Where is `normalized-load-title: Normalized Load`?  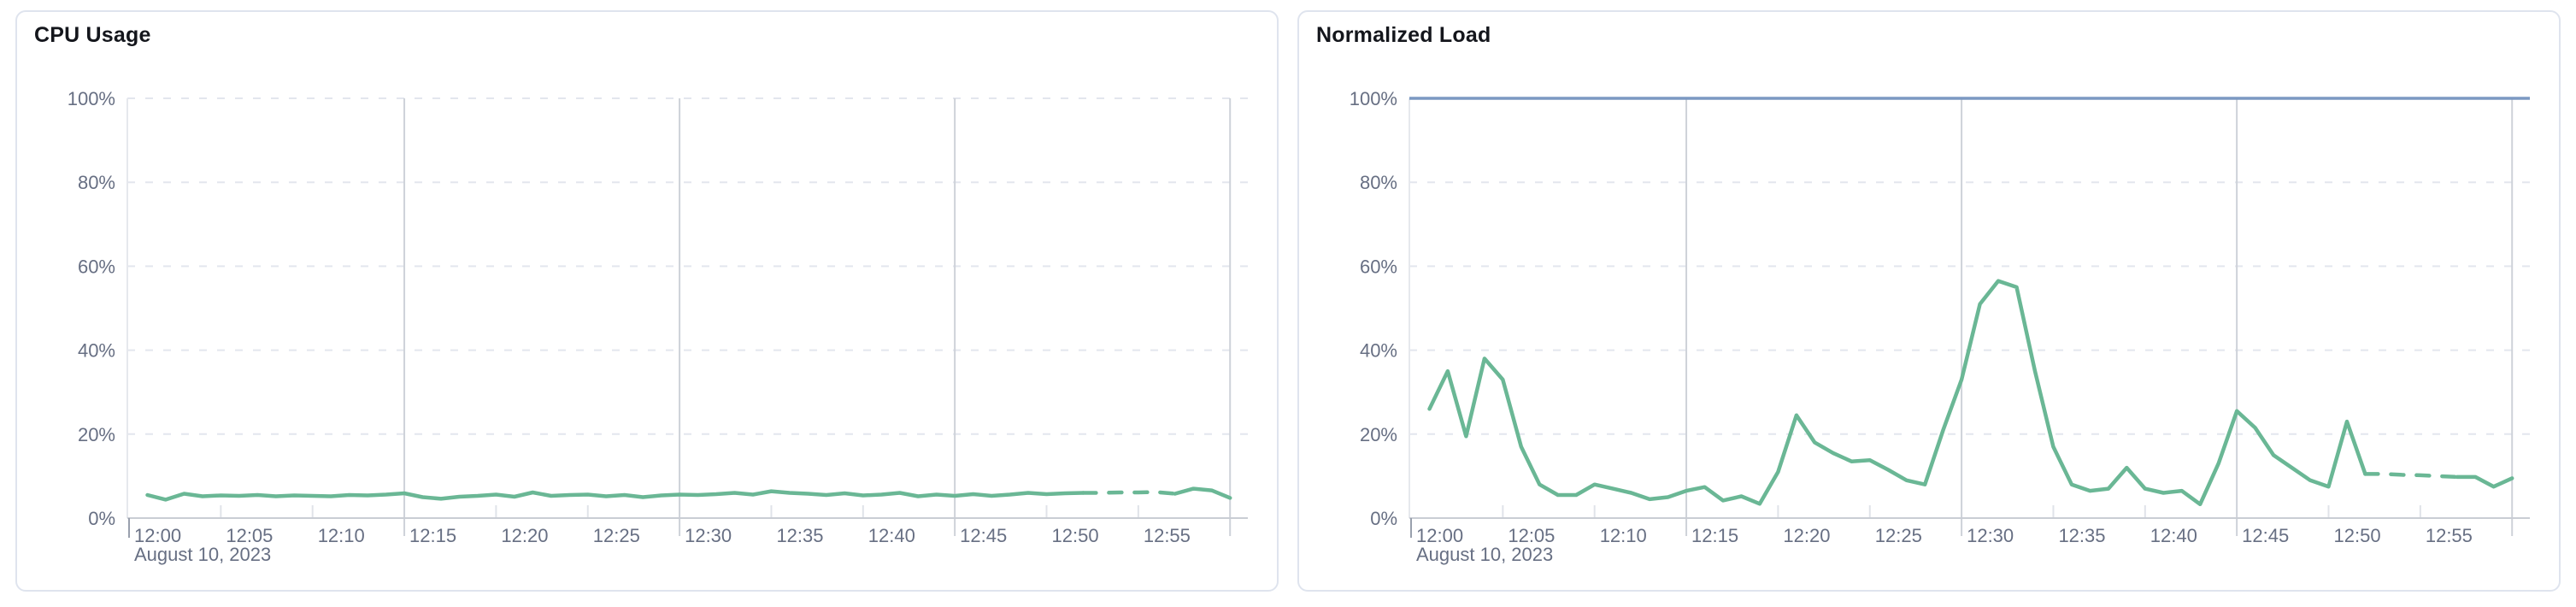 normalized-load-title: Normalized Load is located at coordinates (1403, 35).